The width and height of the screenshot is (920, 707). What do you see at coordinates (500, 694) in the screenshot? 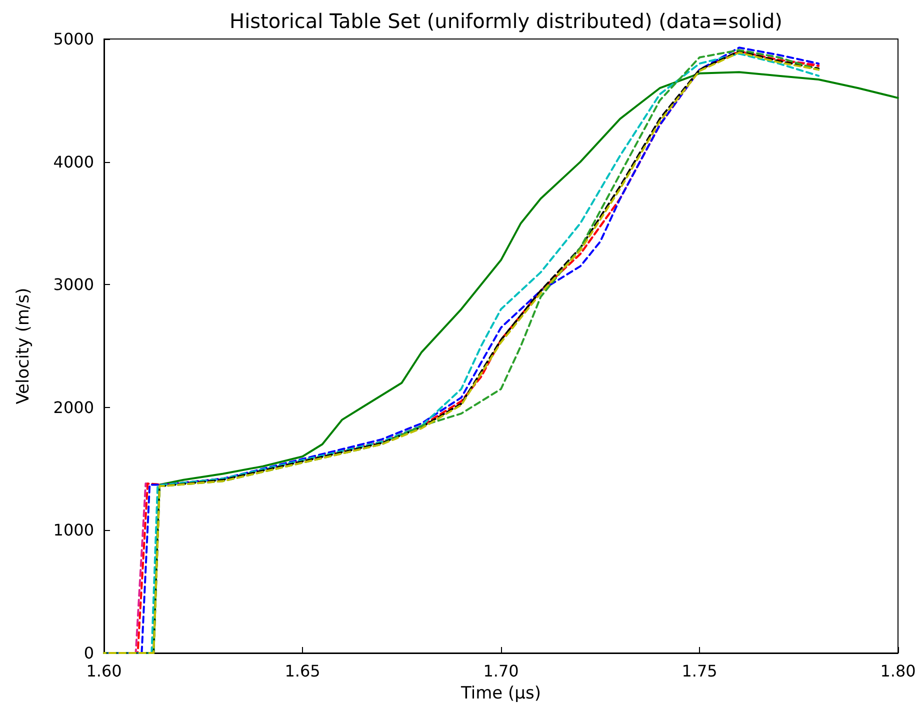
I see `x-axis-title: Time (μs)` at bounding box center [500, 694].